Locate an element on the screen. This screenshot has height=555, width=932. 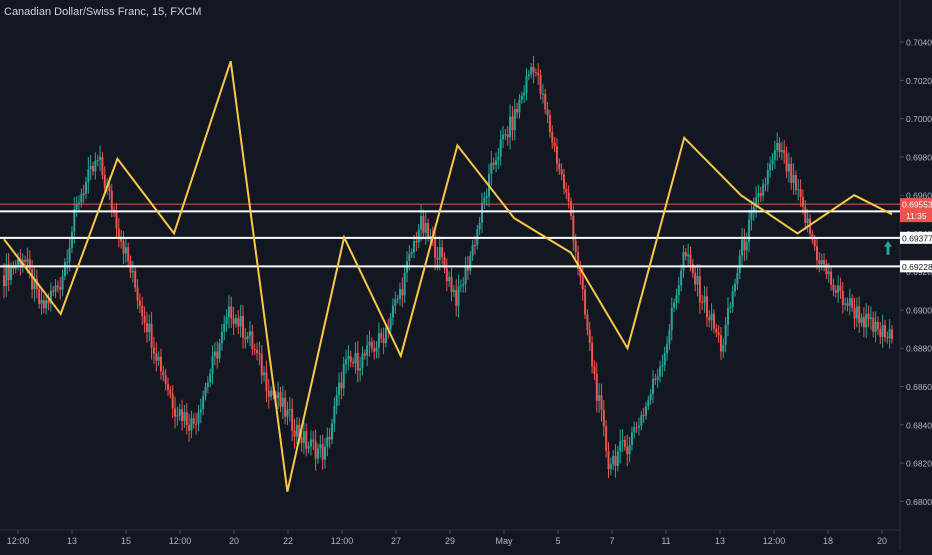
time-tick-label: 15 is located at coordinates (126, 541).